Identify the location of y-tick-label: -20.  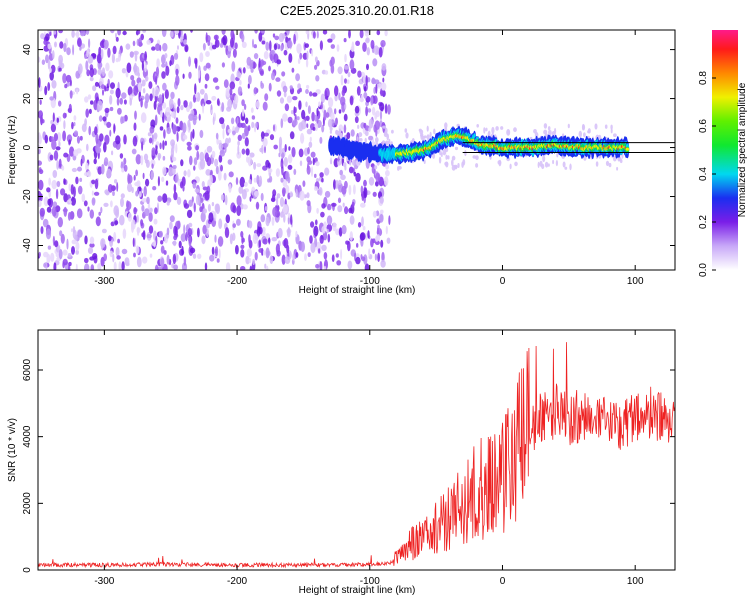
(27, 196).